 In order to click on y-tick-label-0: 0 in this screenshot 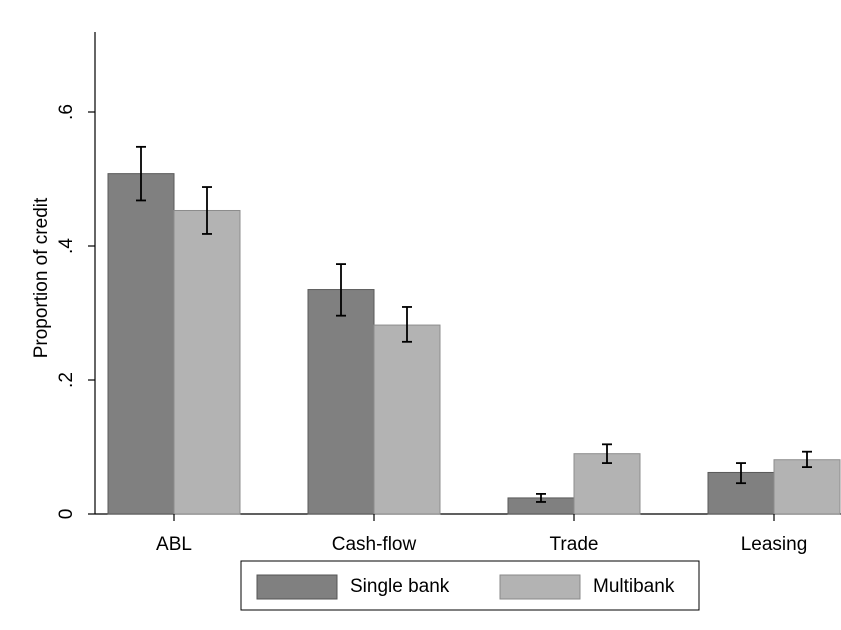, I will do `click(66, 514)`.